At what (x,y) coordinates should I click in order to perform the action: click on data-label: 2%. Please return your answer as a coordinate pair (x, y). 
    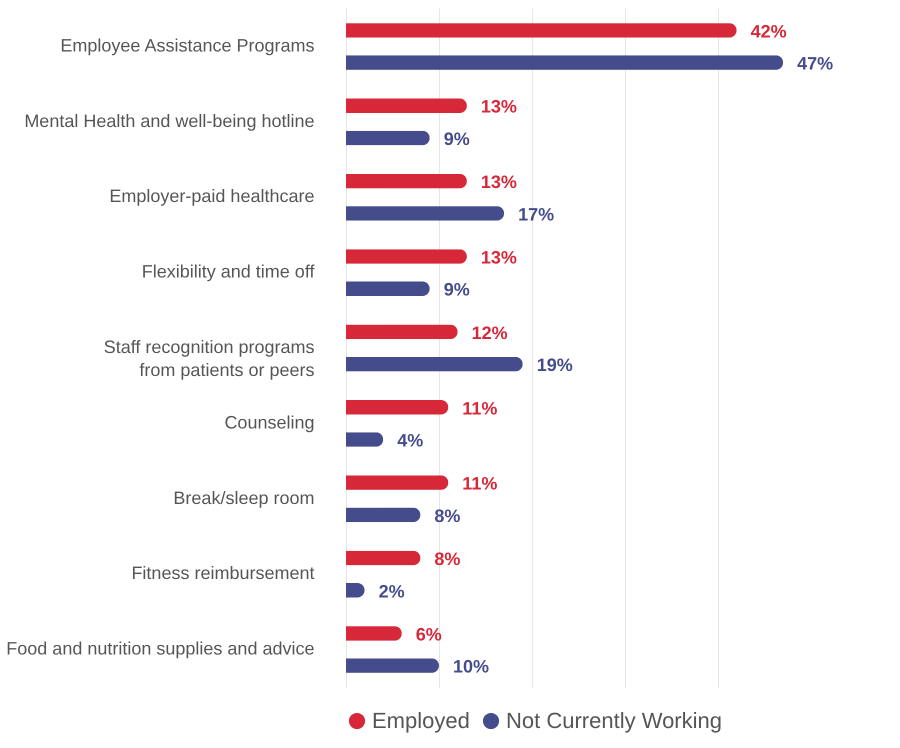
    Looking at the image, I should click on (391, 591).